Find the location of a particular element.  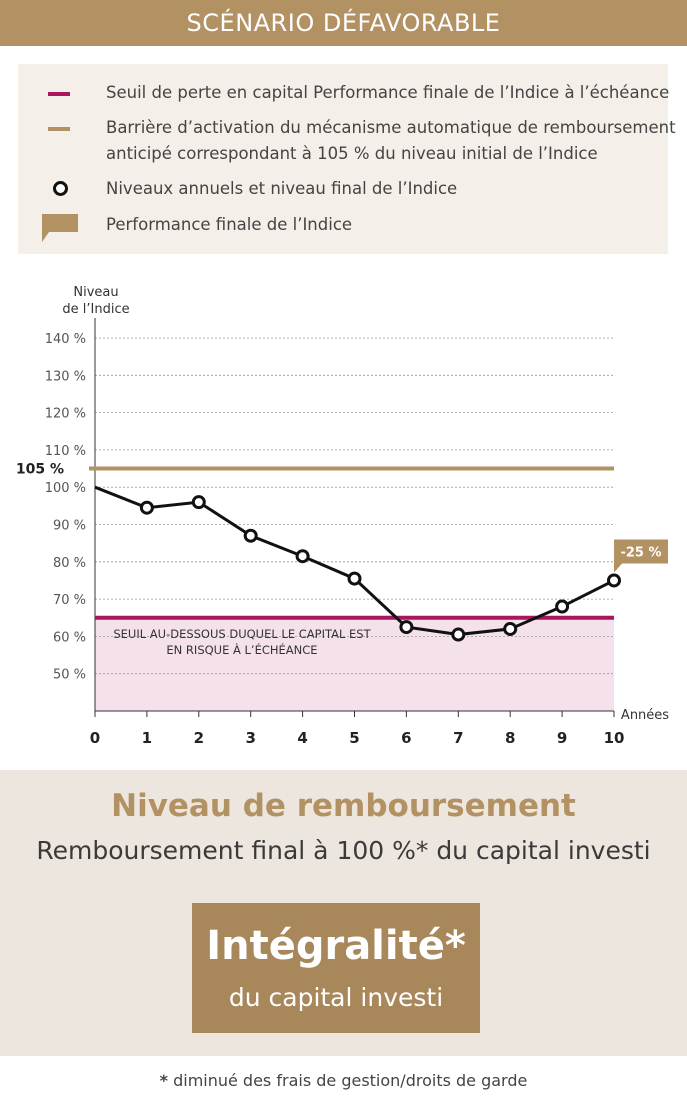

scenario-title: SCÉNARIO DÉFAVORABLE is located at coordinates (343, 23).